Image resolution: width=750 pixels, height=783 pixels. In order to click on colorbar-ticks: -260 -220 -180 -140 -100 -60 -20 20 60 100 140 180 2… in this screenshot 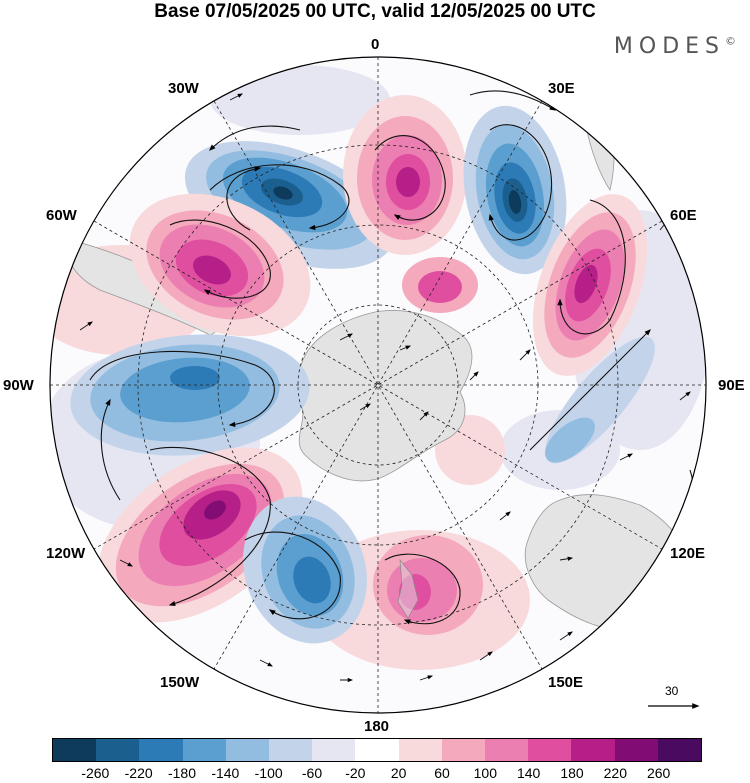, I will do `click(377, 774)`.